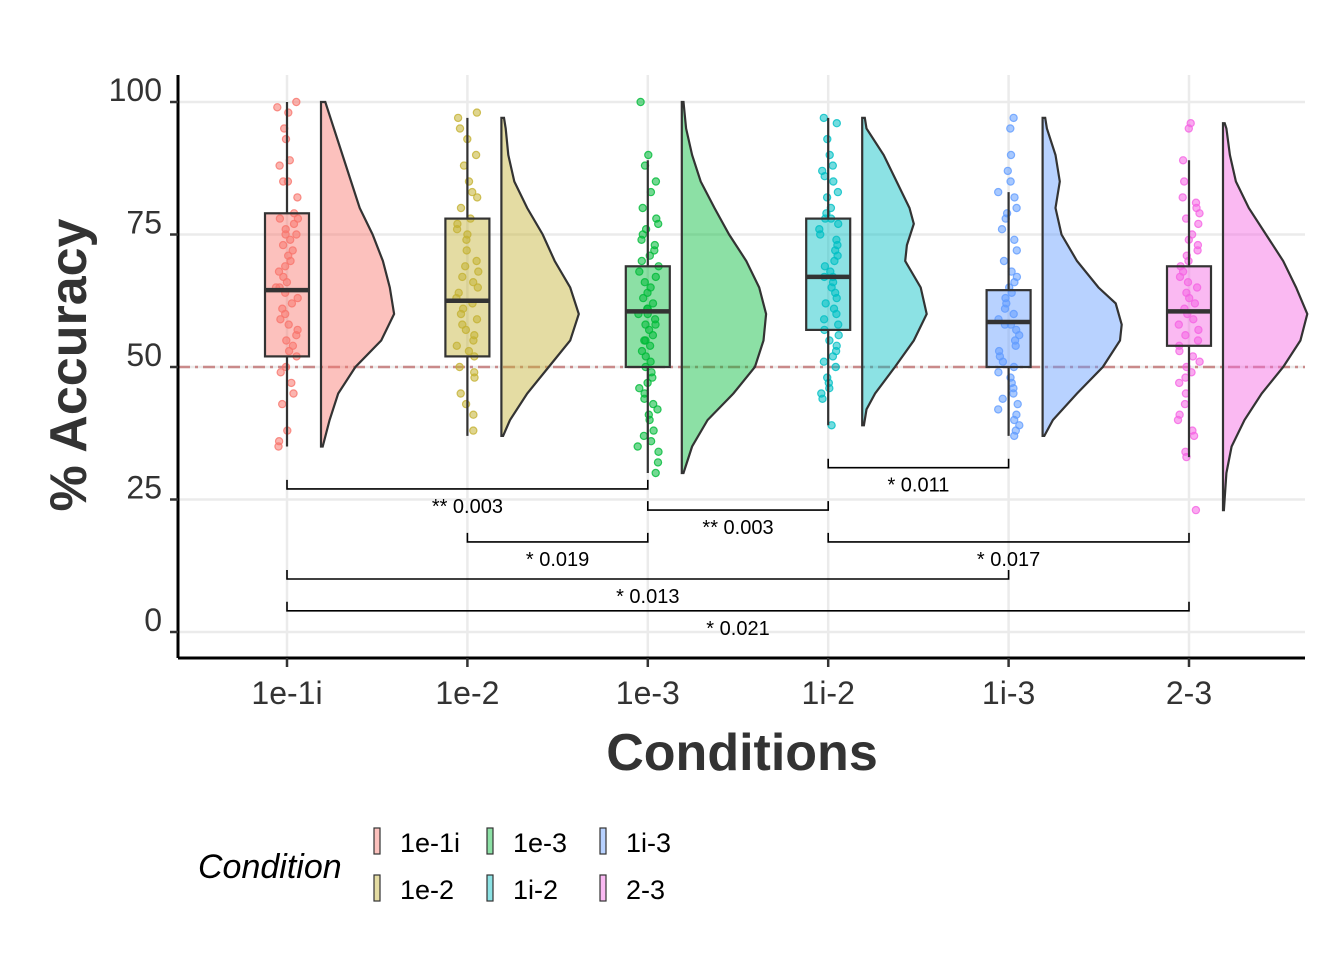 Image resolution: width=1344 pixels, height=960 pixels. I want to click on x-axis-title: Conditions, so click(742, 753).